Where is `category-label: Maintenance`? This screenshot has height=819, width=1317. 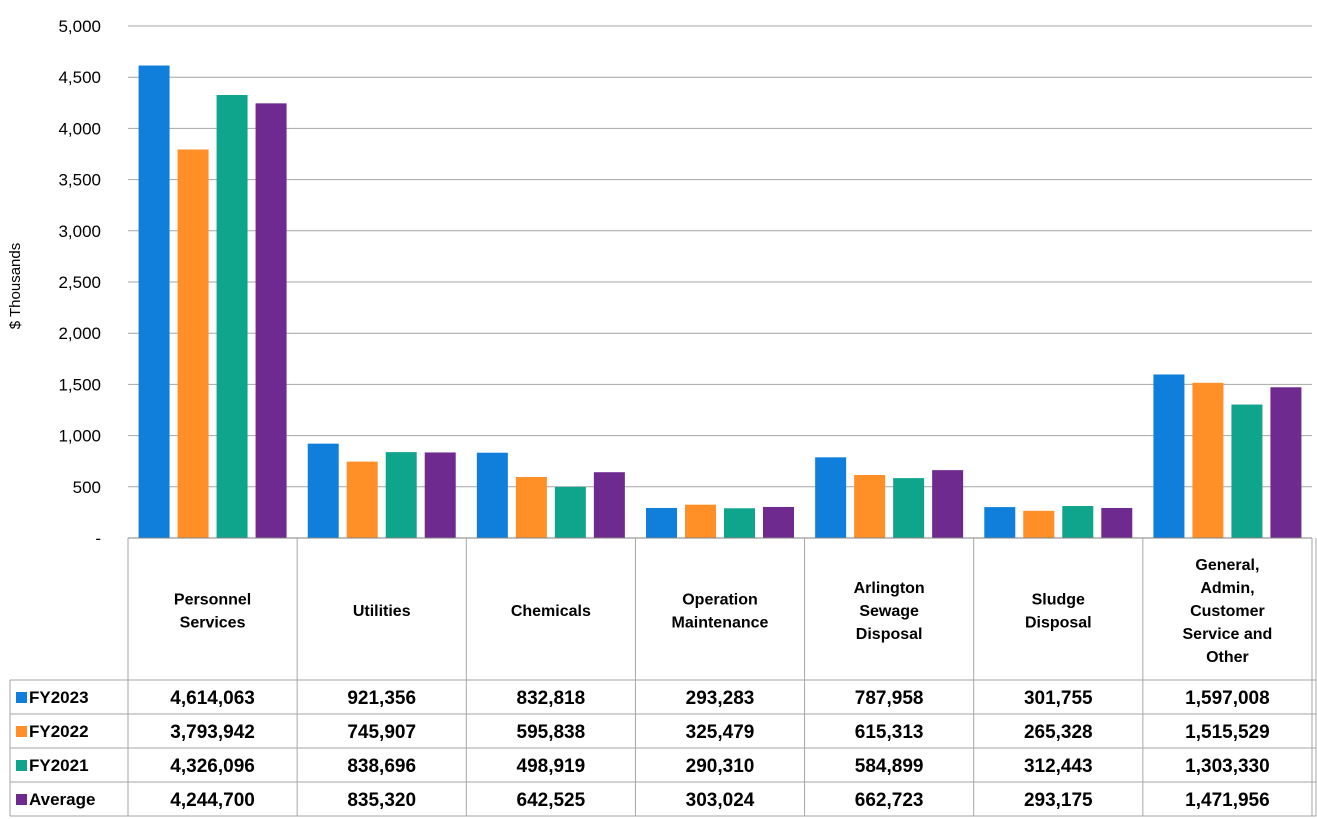 category-label: Maintenance is located at coordinates (720, 623).